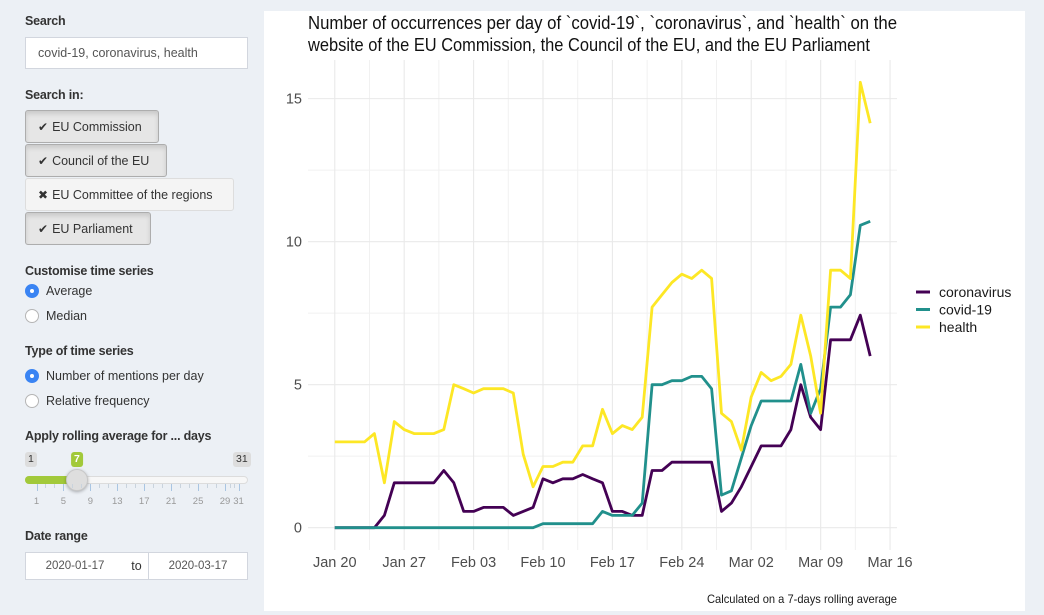 The width and height of the screenshot is (1044, 615). I want to click on search-input, so click(136, 53).